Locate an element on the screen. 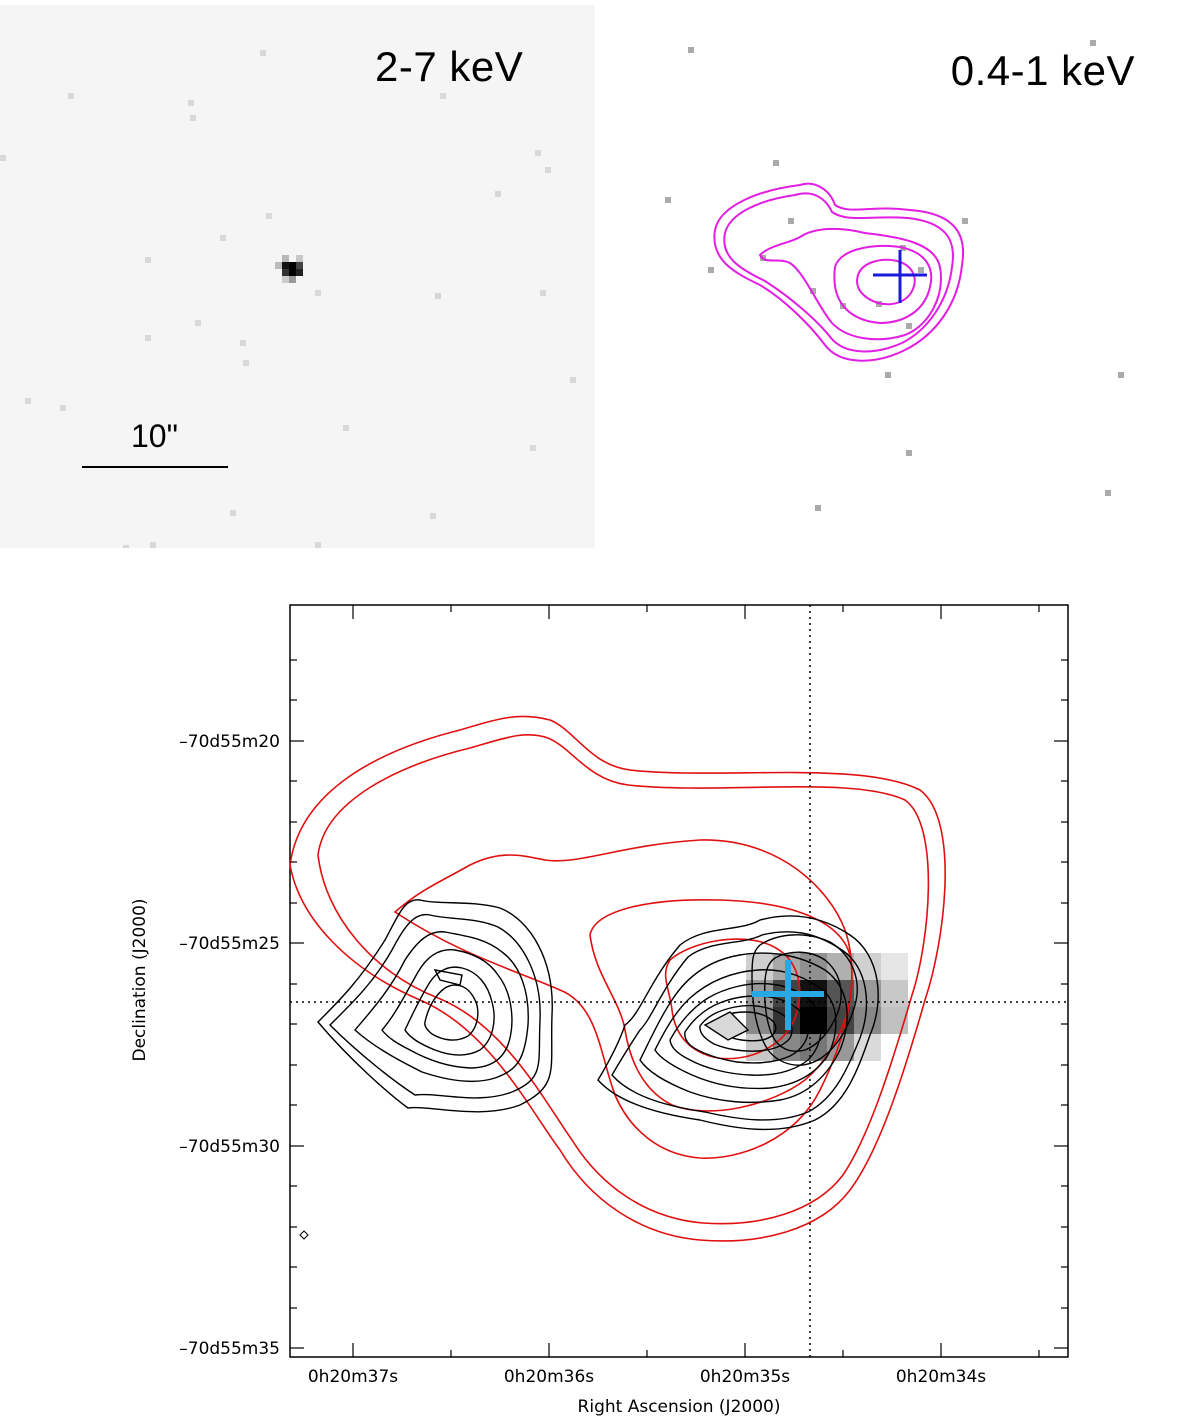 This screenshot has height=1421, width=1200. y-tick-label: –70d55m35 is located at coordinates (229, 1349).